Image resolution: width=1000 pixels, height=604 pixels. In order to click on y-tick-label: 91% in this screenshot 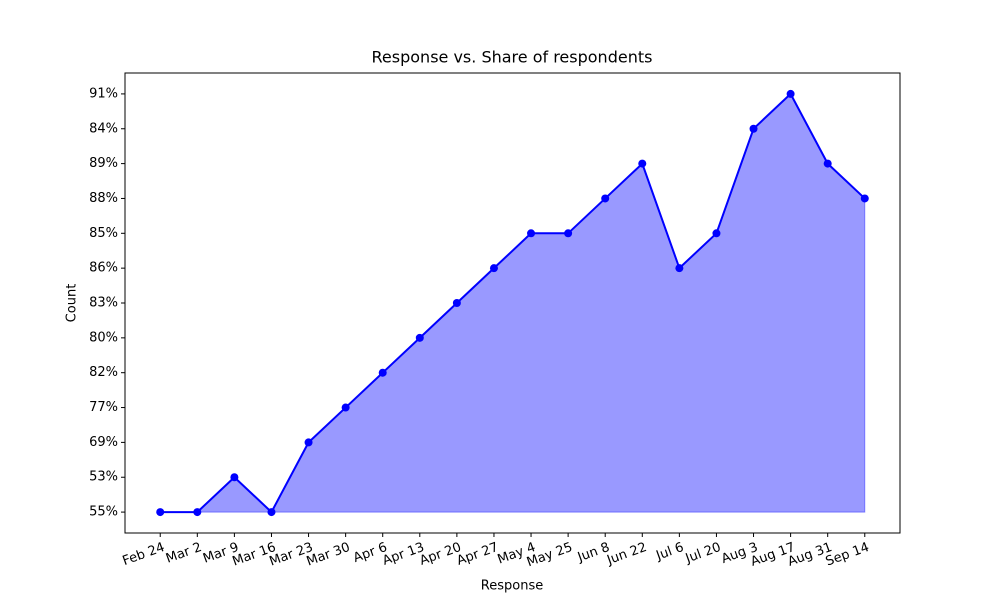, I will do `click(103, 93)`.